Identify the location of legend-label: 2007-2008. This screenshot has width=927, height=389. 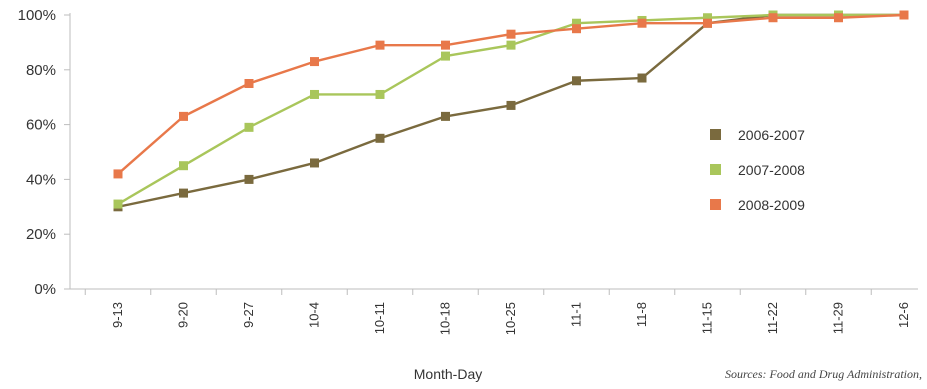
(771, 170).